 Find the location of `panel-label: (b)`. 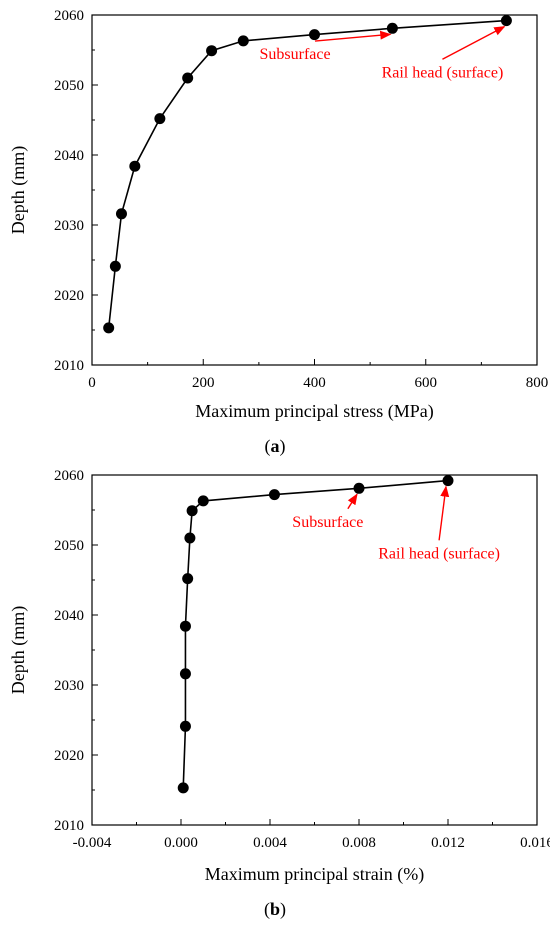

panel-label: (b) is located at coordinates (275, 909).